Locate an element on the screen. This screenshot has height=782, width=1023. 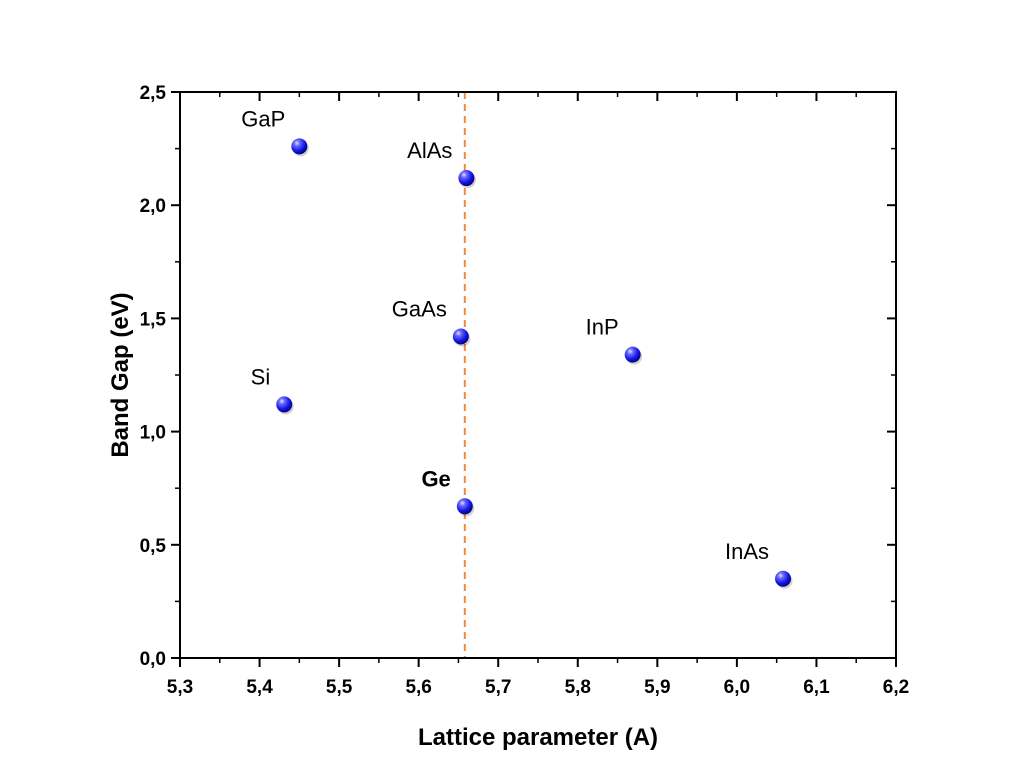
y-tick-label: 1,5 is located at coordinates (153, 319).